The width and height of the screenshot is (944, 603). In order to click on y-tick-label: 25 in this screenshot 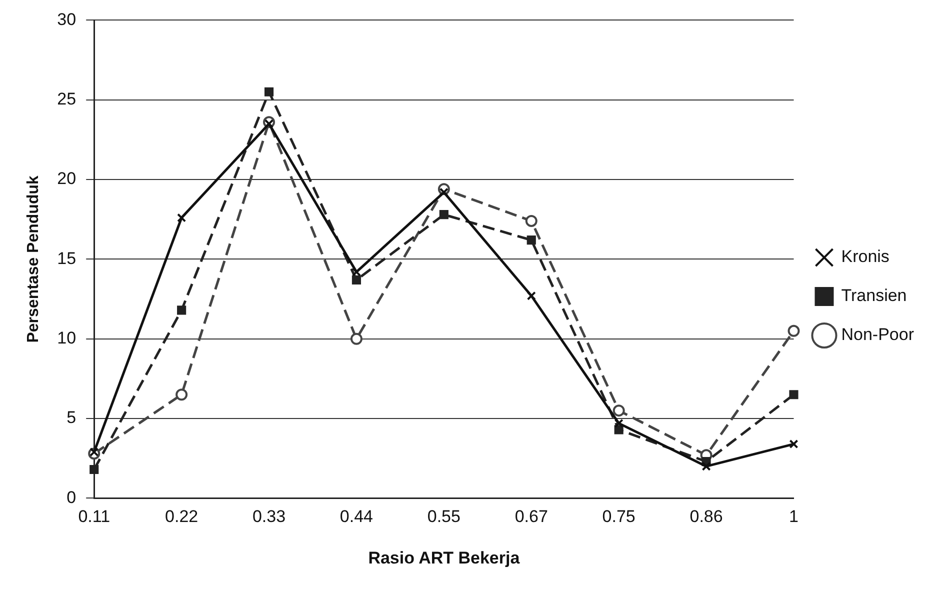, I will do `click(66, 99)`.